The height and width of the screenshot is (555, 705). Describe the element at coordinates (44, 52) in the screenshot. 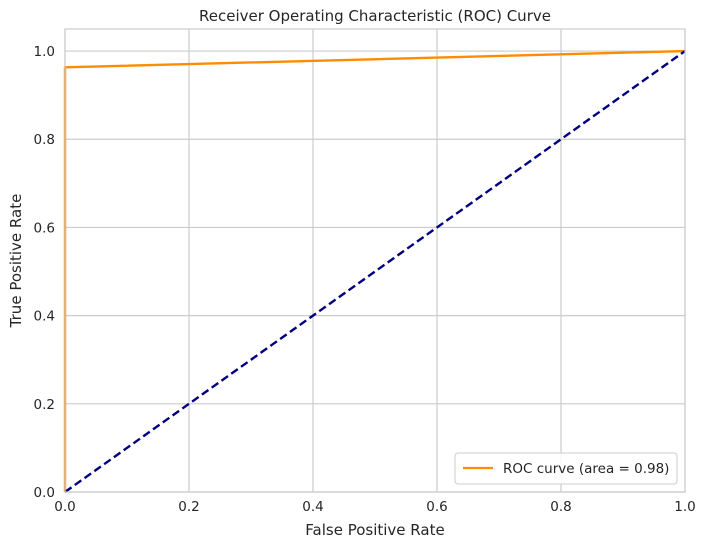

I see `y-tick-label: 1.0` at that location.